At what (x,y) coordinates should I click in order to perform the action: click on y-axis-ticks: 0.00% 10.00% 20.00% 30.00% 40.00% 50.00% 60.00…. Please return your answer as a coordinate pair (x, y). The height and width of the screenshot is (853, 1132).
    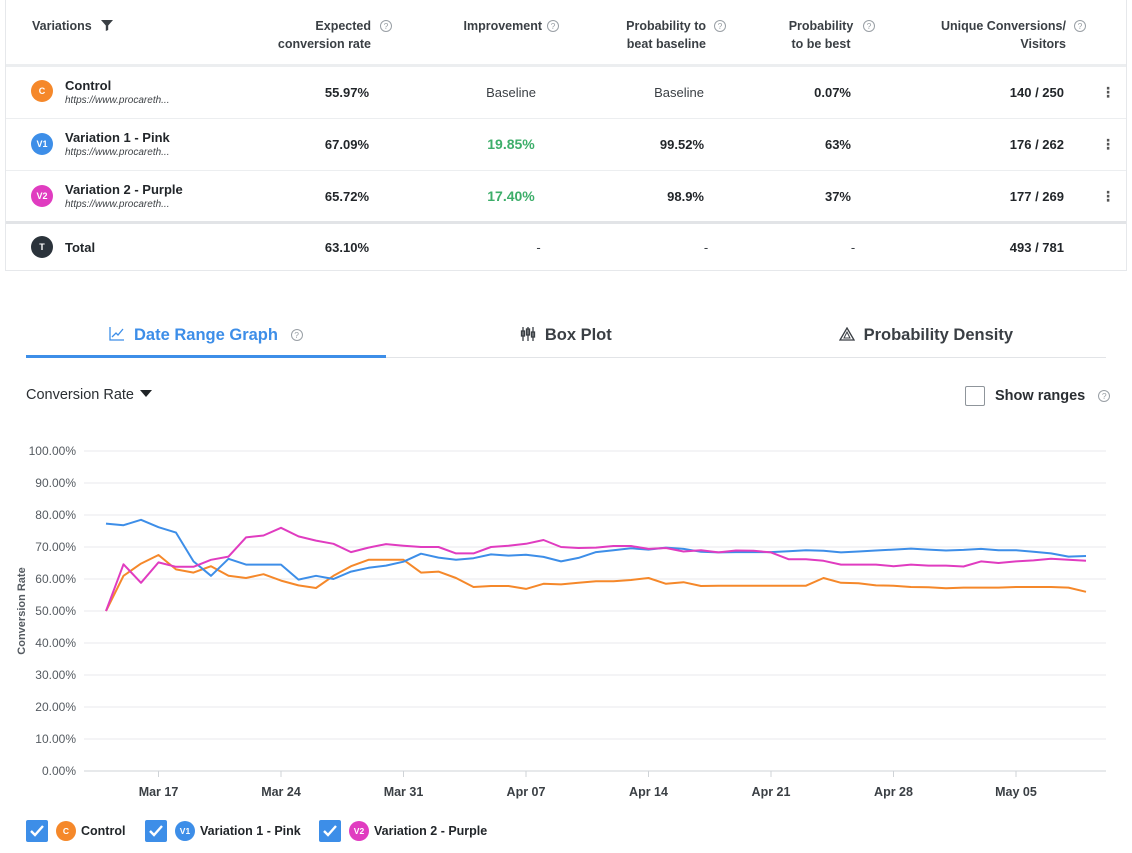
    Looking at the image, I should click on (53, 611).